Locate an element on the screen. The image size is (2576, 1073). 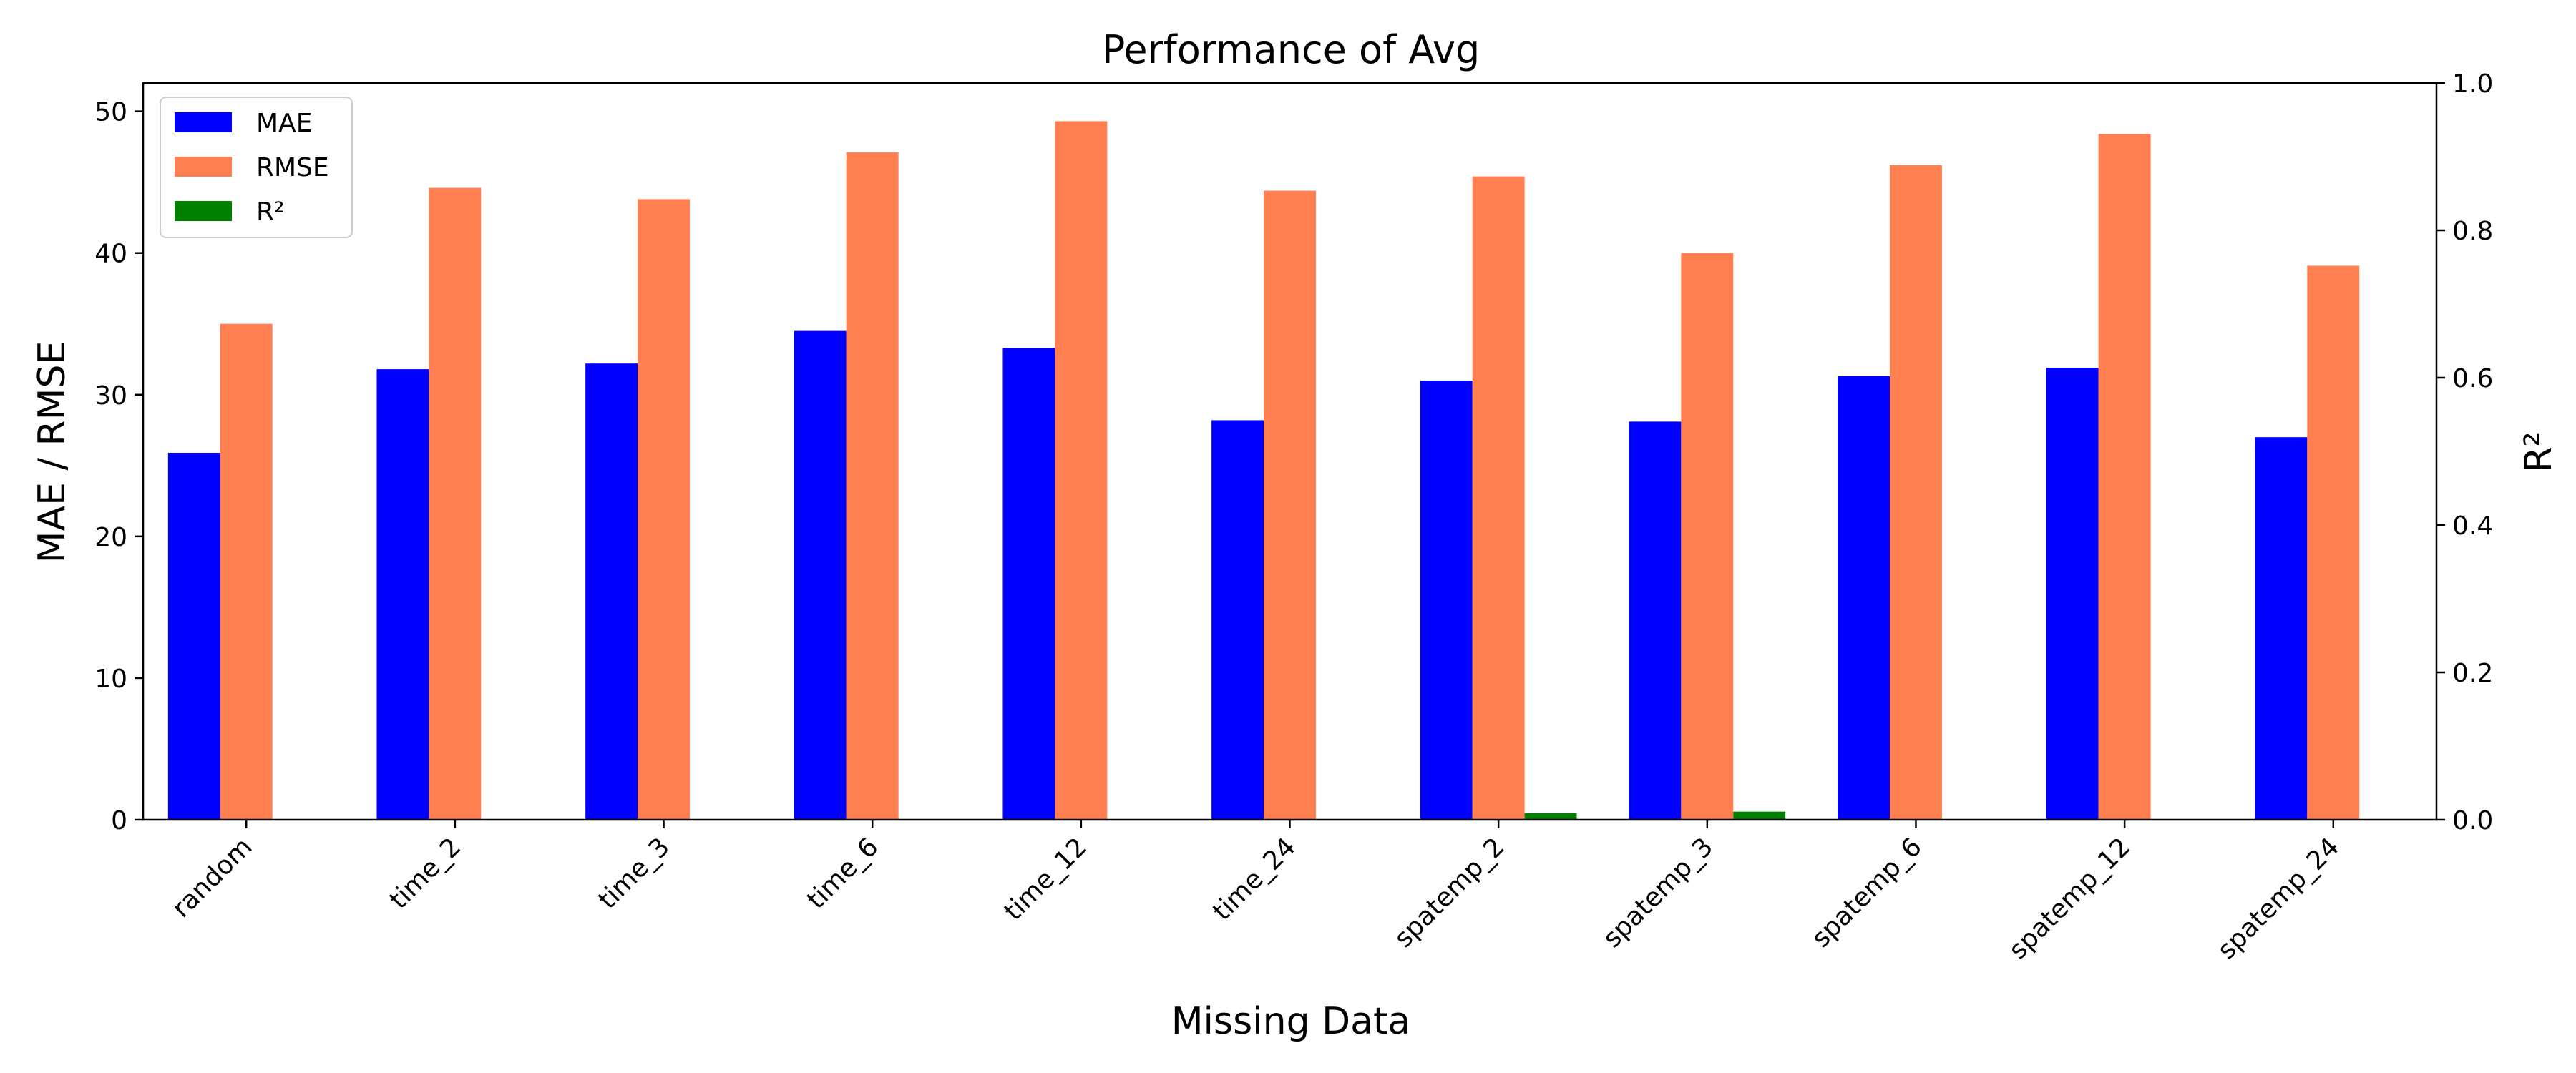
y-axis-title: MAE / RMSE is located at coordinates (52, 453).